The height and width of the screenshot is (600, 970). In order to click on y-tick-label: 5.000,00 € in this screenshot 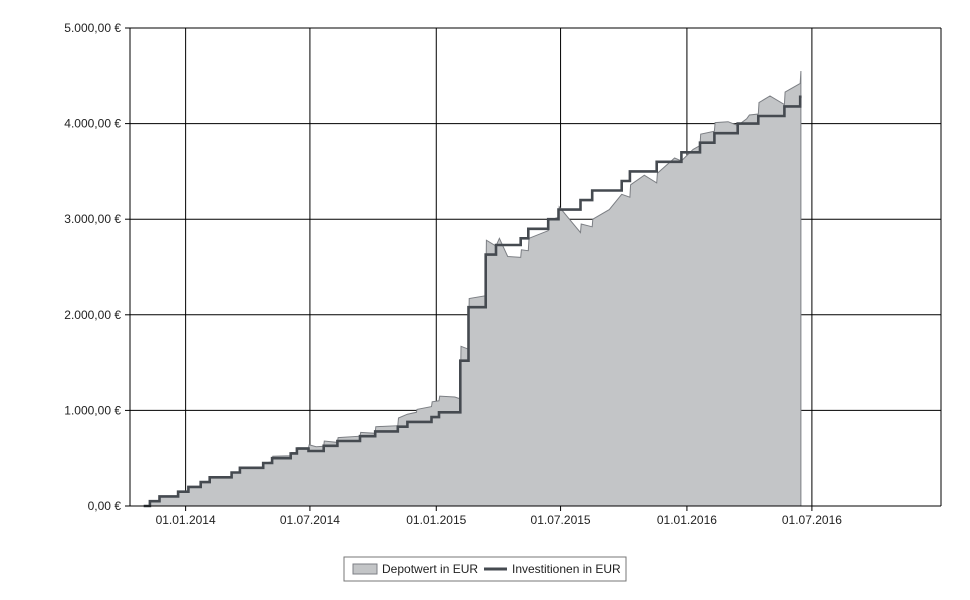, I will do `click(92, 28)`.